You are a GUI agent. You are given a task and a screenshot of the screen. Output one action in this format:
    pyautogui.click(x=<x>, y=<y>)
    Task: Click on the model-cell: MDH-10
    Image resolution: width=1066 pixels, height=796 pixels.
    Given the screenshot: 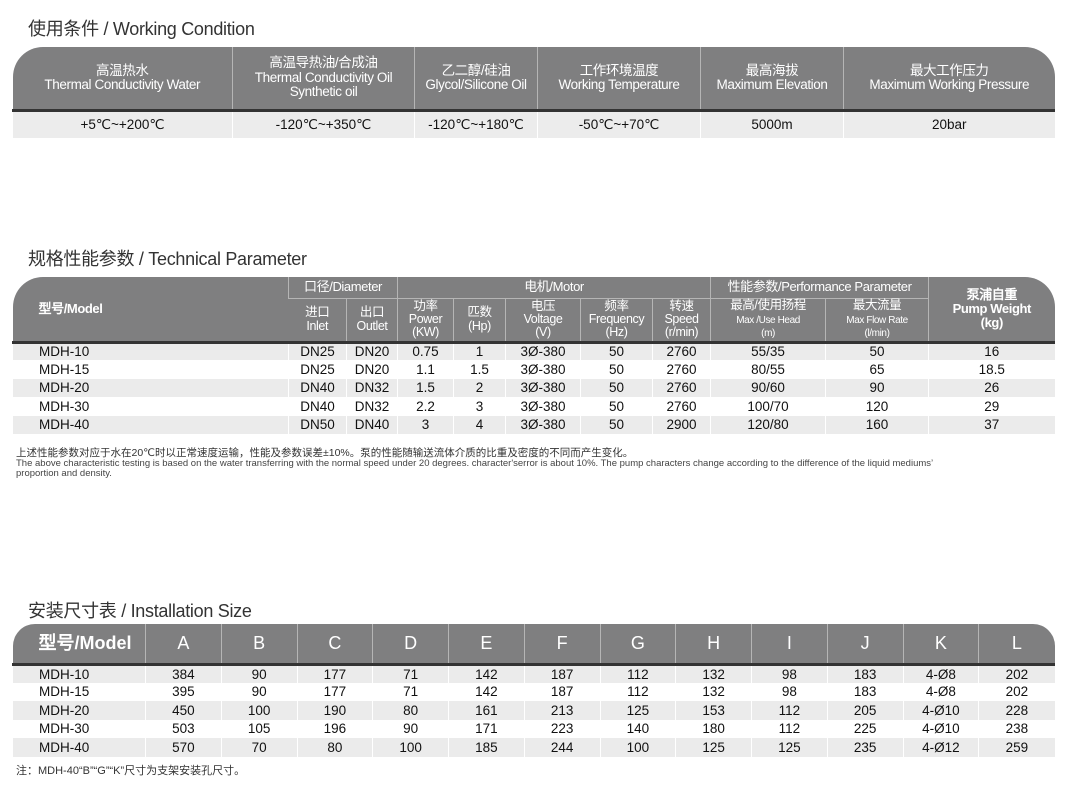 What is the action you would take?
    pyautogui.click(x=150, y=351)
    